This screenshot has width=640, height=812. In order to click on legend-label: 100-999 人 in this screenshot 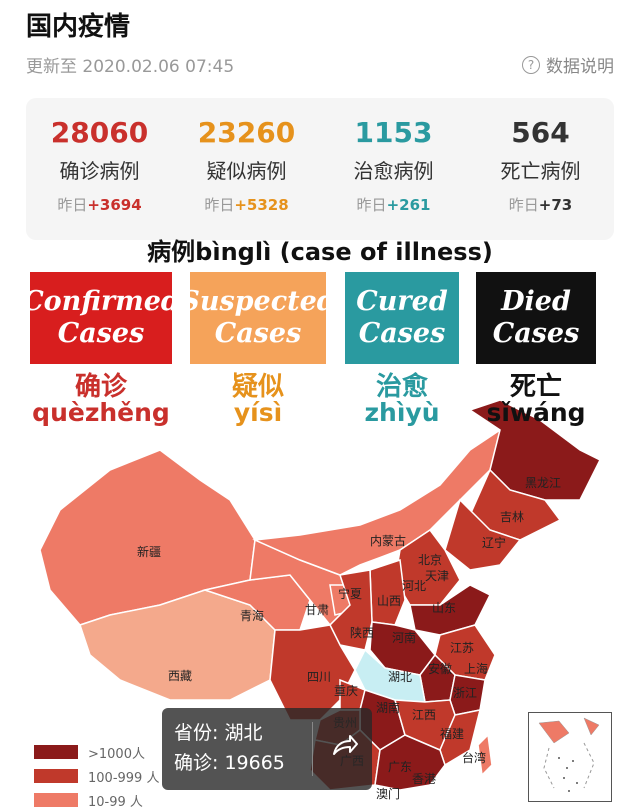, I will do `click(124, 778)`.